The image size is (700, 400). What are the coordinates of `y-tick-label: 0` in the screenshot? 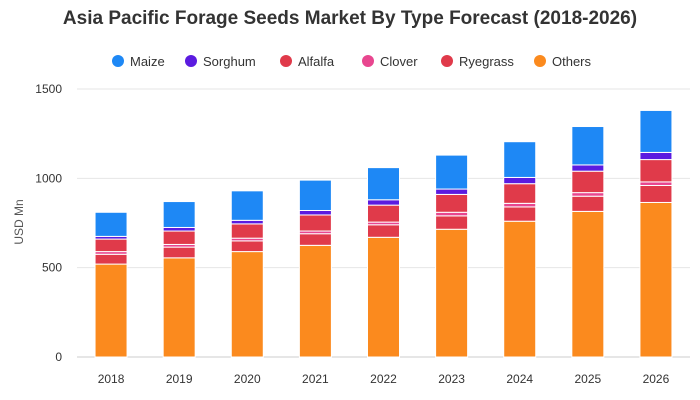 It's located at (58, 357).